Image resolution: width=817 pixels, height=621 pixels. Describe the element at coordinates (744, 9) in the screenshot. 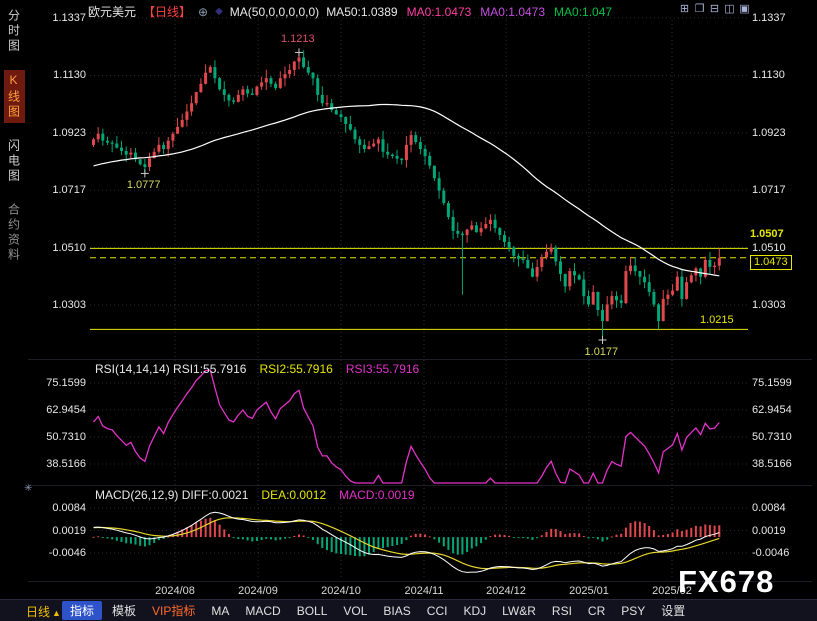

I see `layout-max-icon: ▣` at that location.